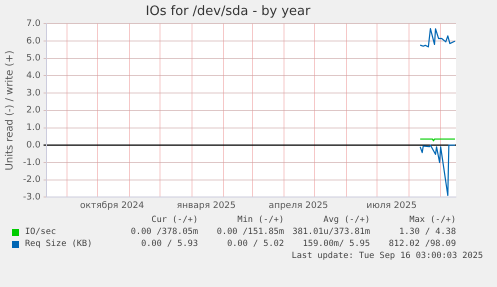  Describe the element at coordinates (387, 256) in the screenshot. I see `text: Last update: Tue Sep 16 03:00:03 2025` at that location.